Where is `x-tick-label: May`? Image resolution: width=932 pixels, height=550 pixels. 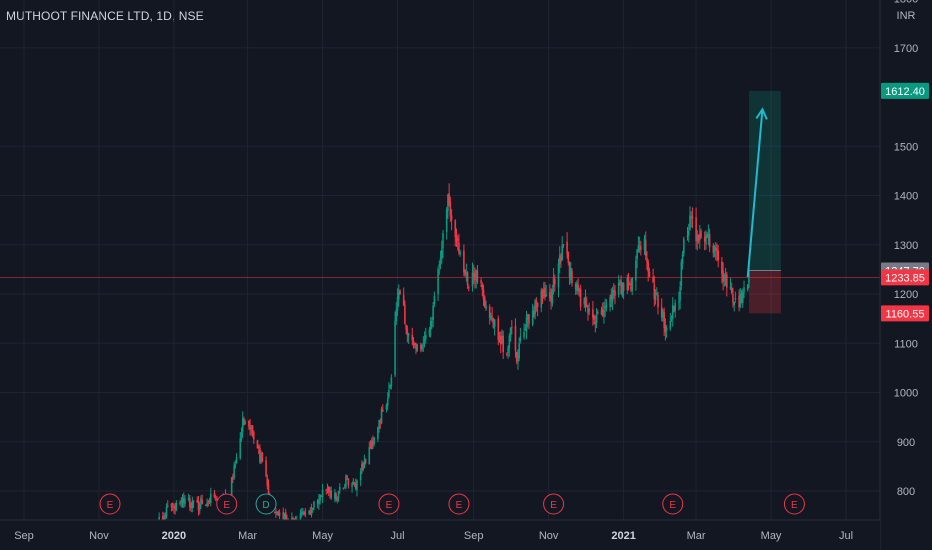 x-tick-label: May is located at coordinates (771, 536).